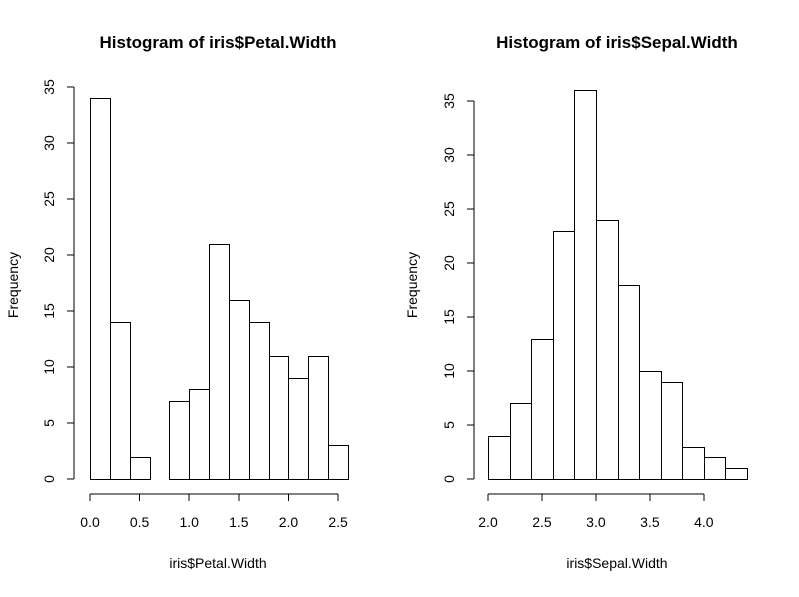  Describe the element at coordinates (596, 511) in the screenshot. I see `x-axis: 2.0 2.5 3.0 3.5 4.0` at that location.